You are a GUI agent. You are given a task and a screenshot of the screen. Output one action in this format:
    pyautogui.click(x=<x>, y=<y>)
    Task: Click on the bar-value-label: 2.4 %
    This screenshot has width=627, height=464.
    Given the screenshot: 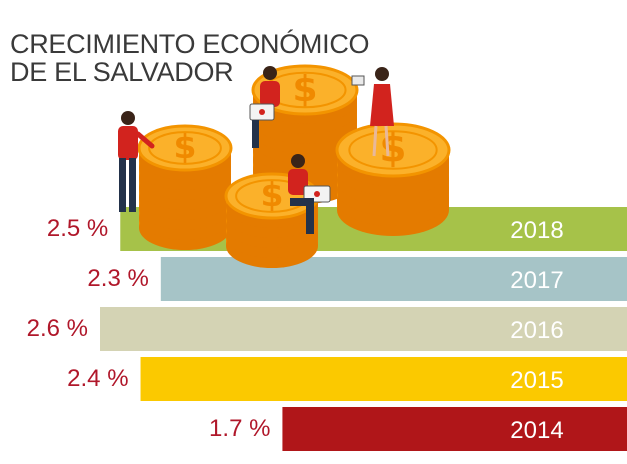 What is the action you would take?
    pyautogui.click(x=97, y=378)
    